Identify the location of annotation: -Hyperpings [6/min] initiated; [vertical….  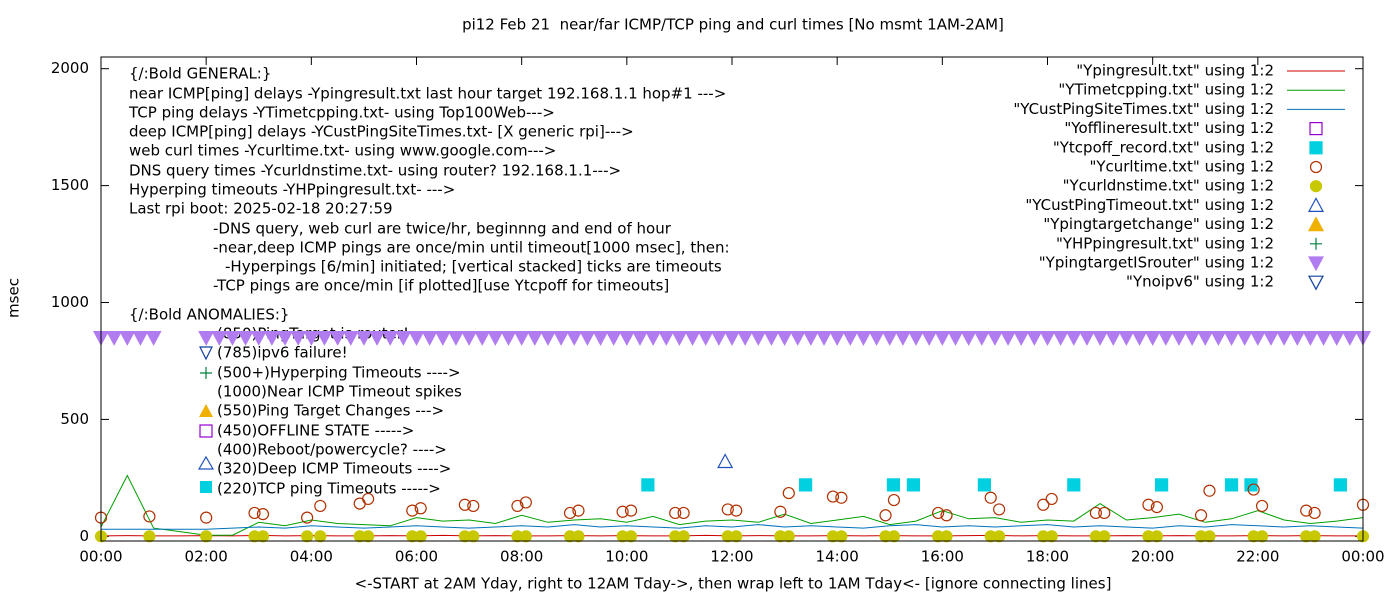
(473, 267).